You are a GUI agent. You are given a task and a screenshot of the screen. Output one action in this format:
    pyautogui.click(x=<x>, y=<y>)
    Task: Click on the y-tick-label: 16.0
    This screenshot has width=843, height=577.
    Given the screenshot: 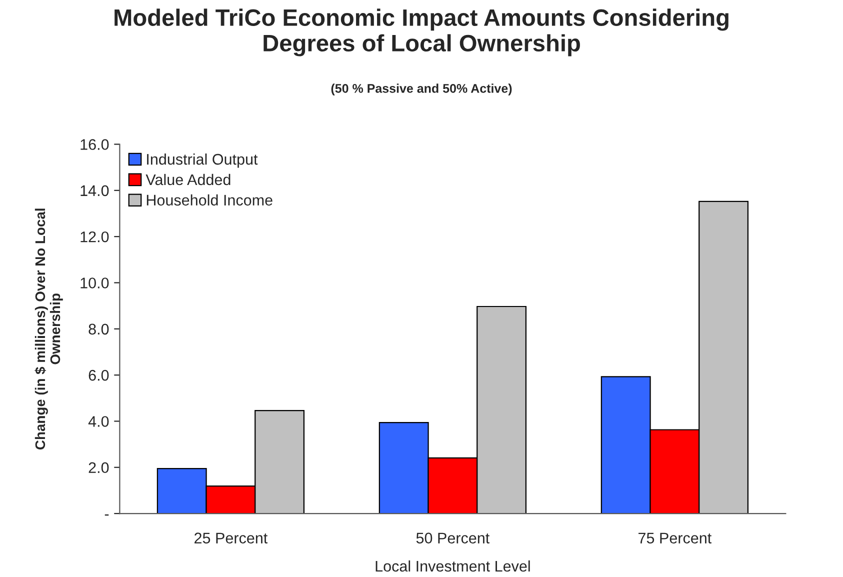 What is the action you would take?
    pyautogui.click(x=94, y=144)
    